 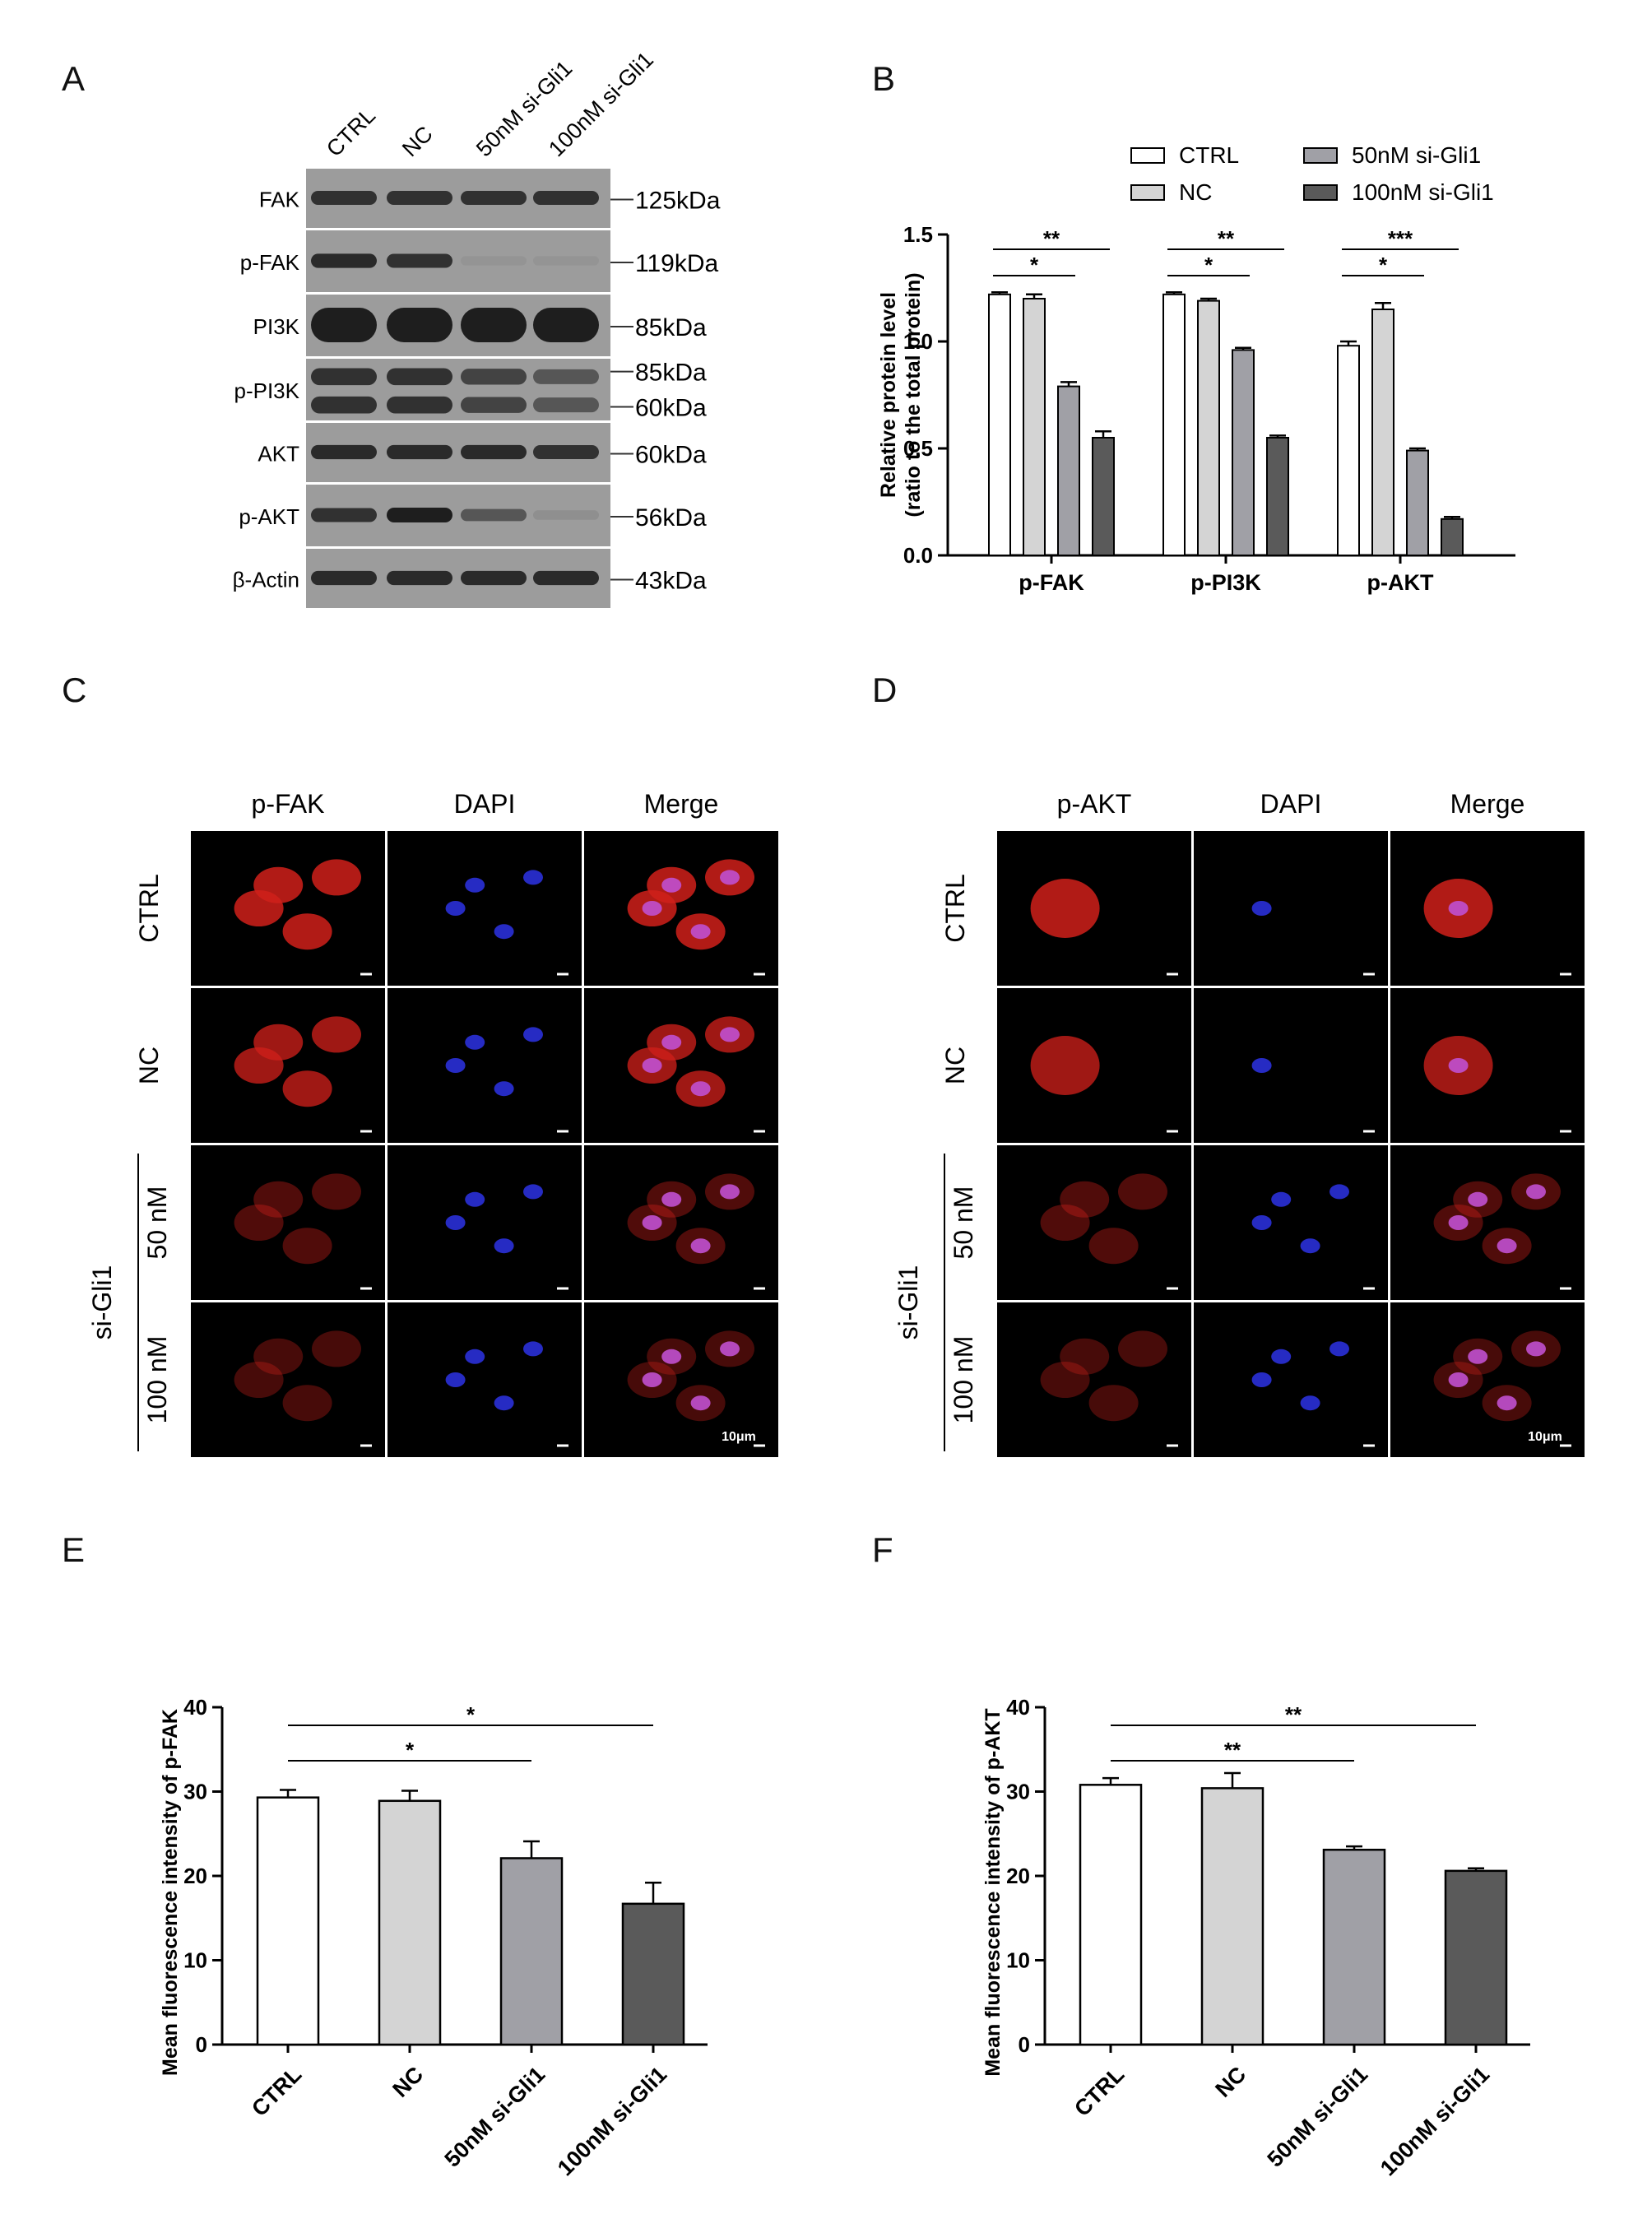 What do you see at coordinates (1094, 804) in the screenshot?
I see `if-column-label: p-AKT` at bounding box center [1094, 804].